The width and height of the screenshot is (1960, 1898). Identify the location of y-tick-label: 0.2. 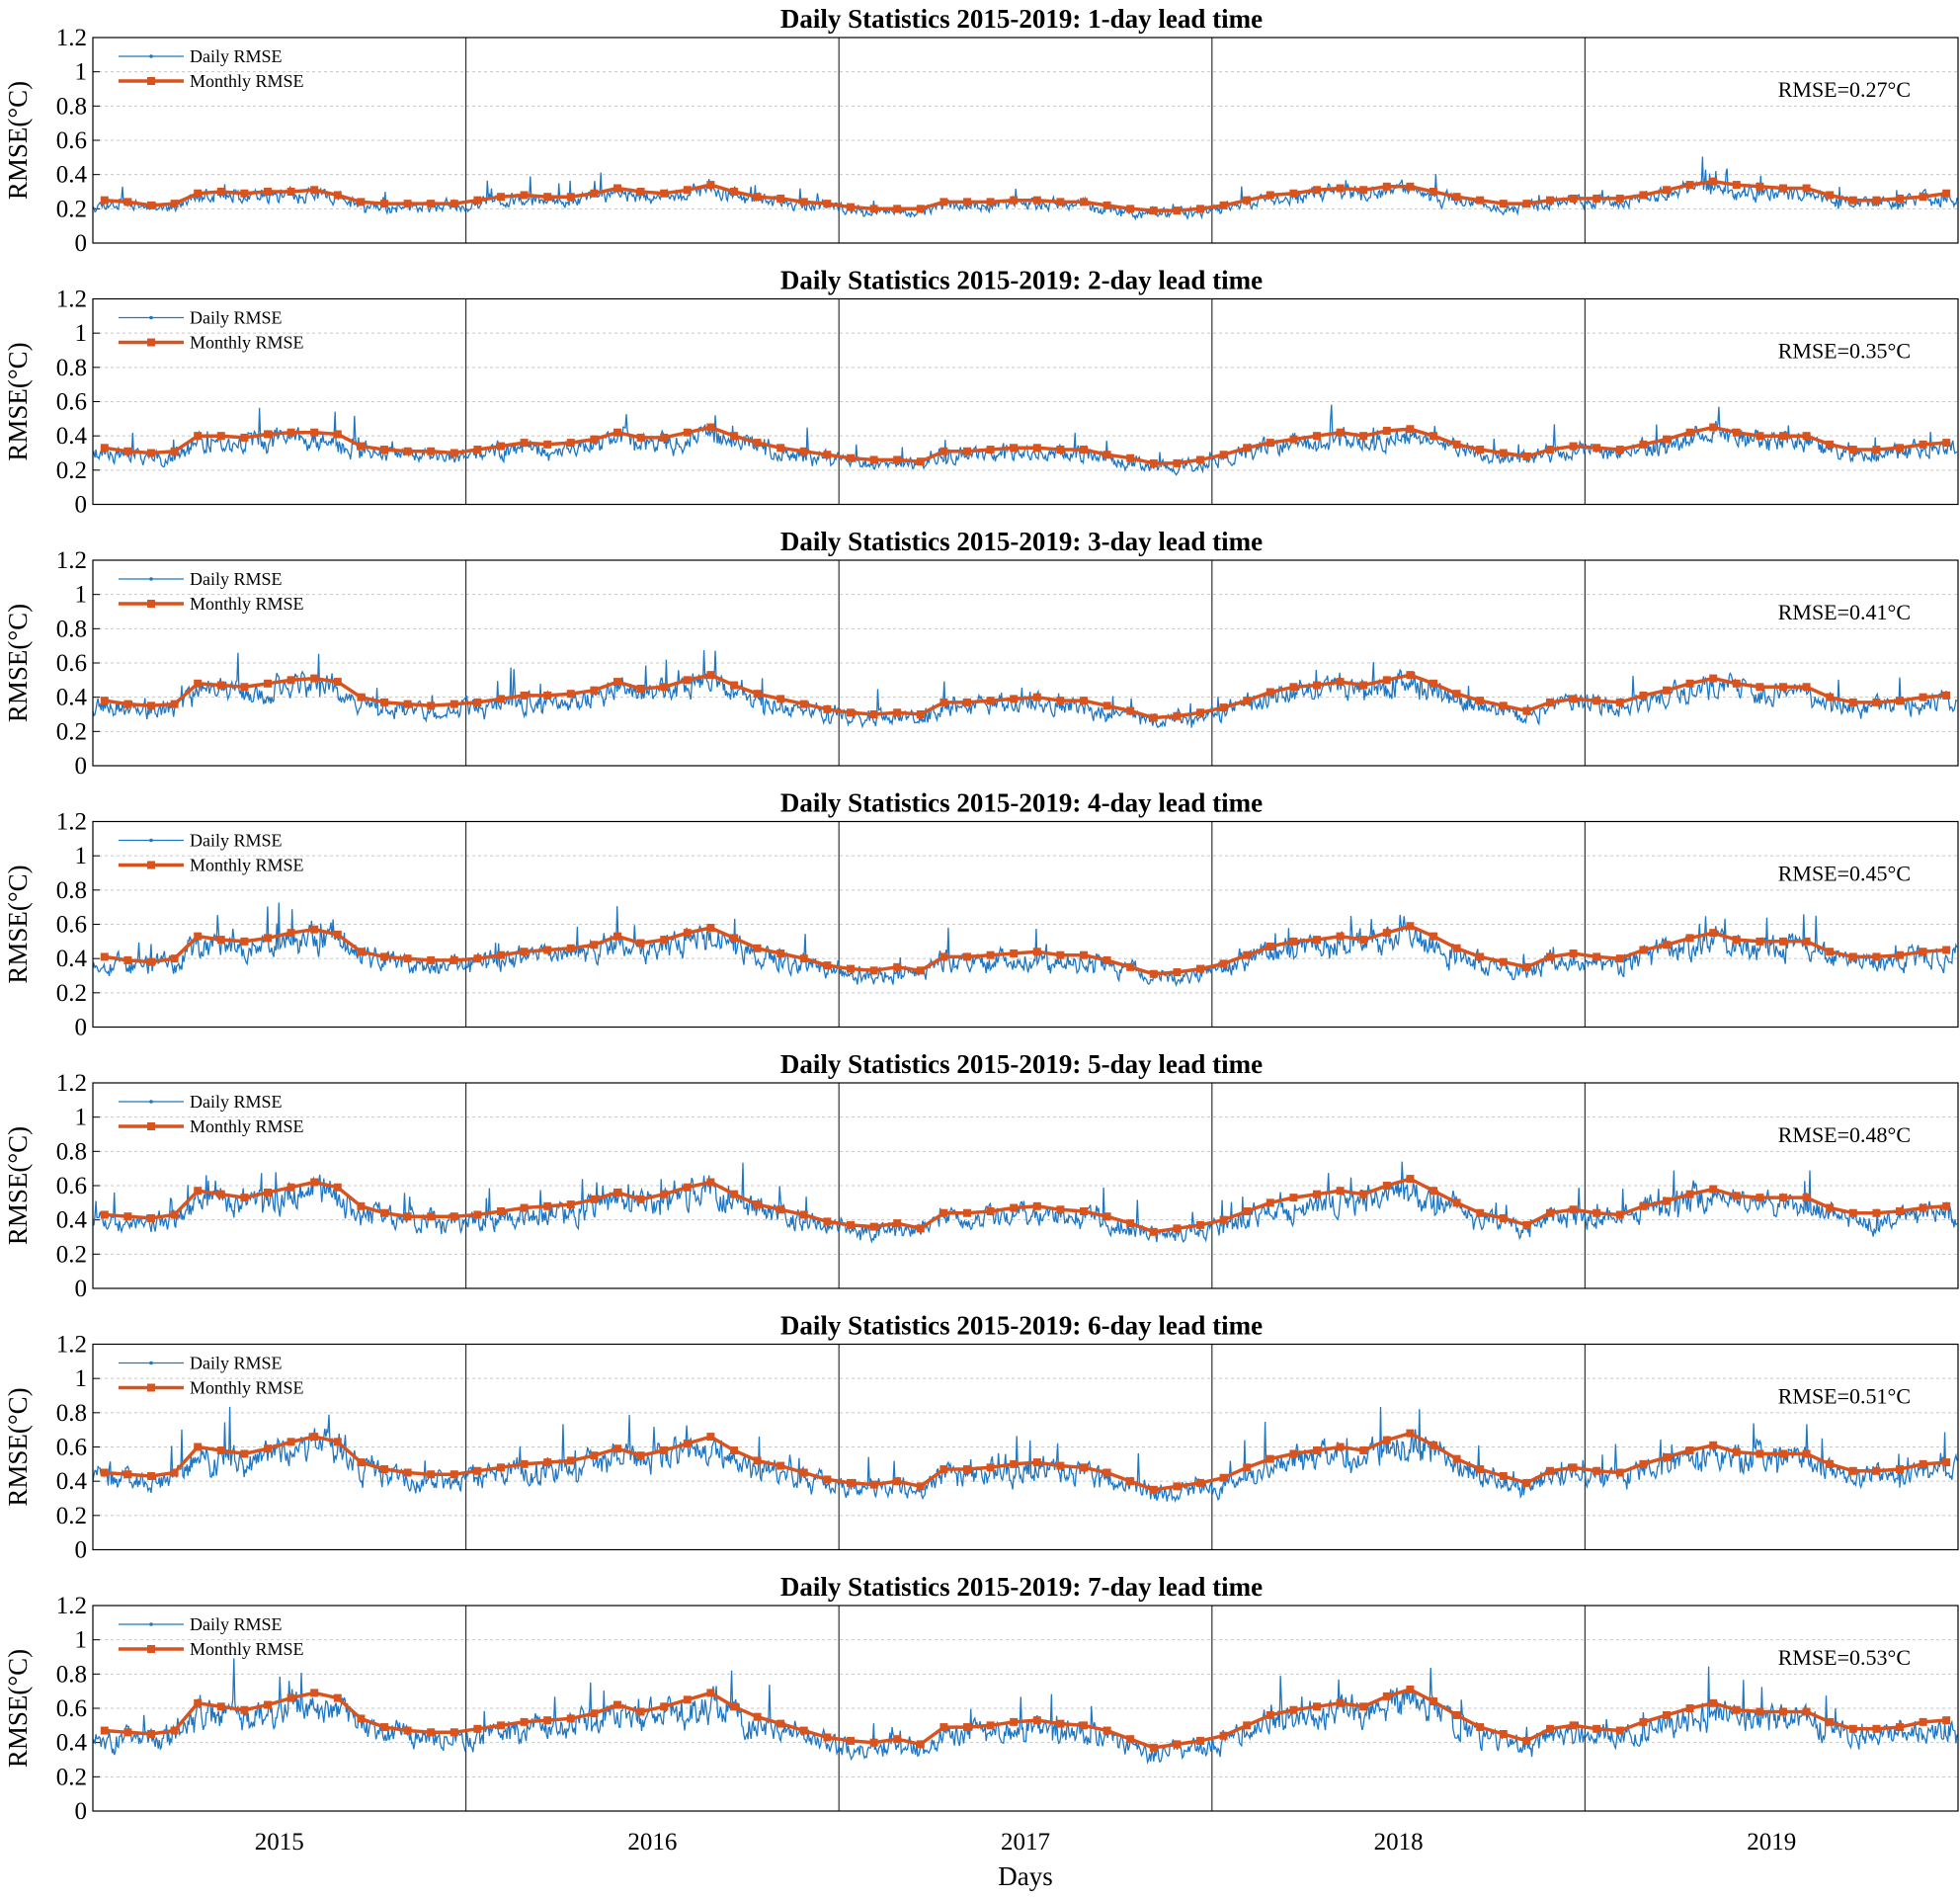
(71, 1777).